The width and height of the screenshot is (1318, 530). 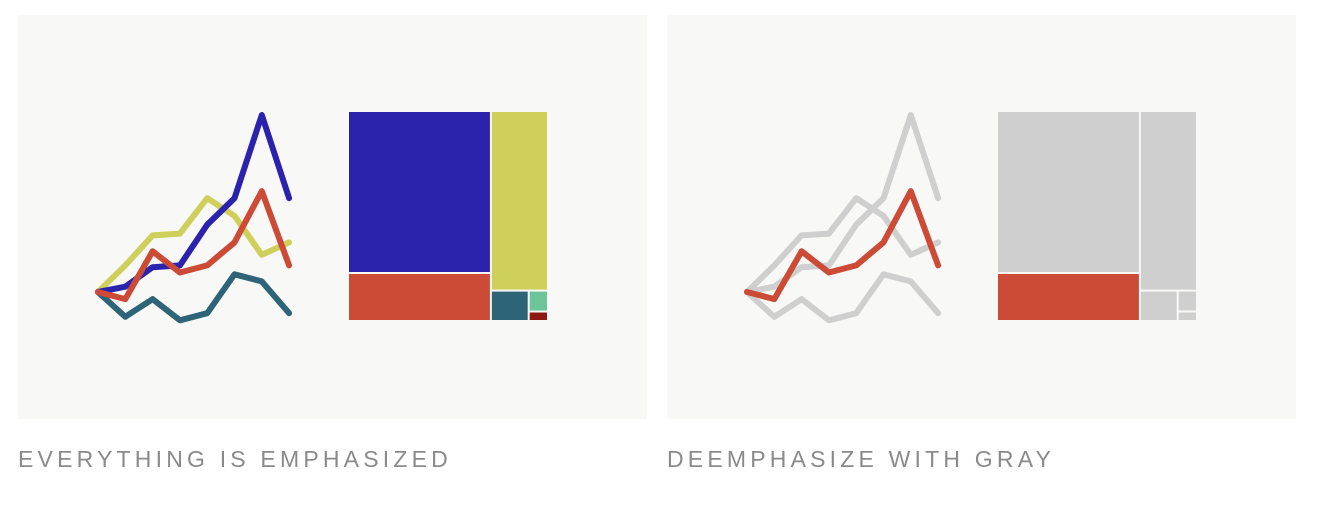 What do you see at coordinates (321, 218) in the screenshot?
I see `emphasized-chart` at bounding box center [321, 218].